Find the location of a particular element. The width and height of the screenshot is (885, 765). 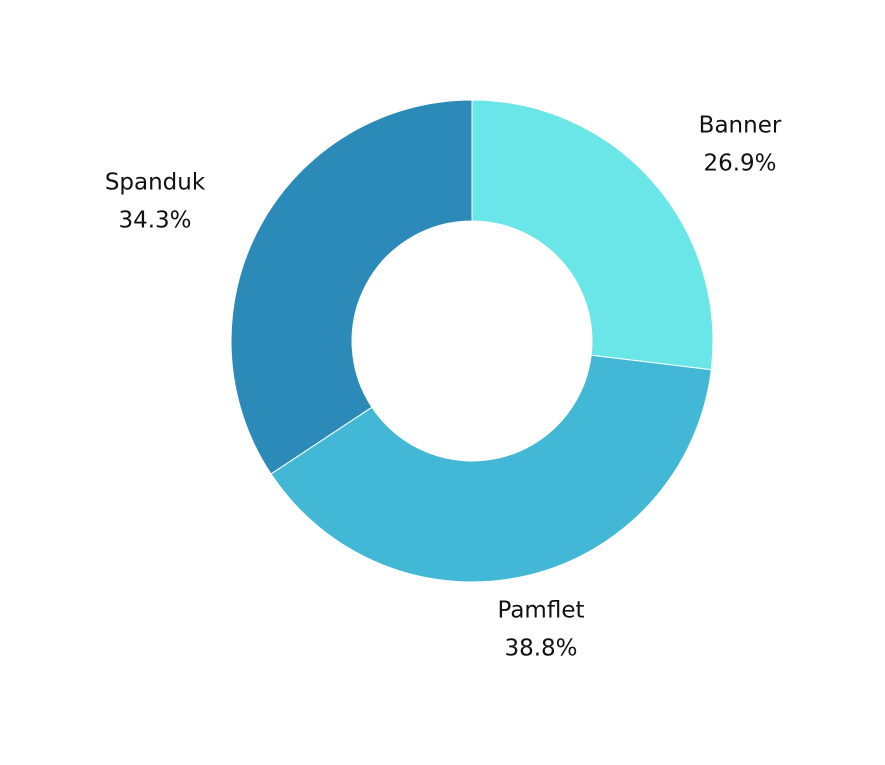

slice-pamflet is located at coordinates (491, 468).